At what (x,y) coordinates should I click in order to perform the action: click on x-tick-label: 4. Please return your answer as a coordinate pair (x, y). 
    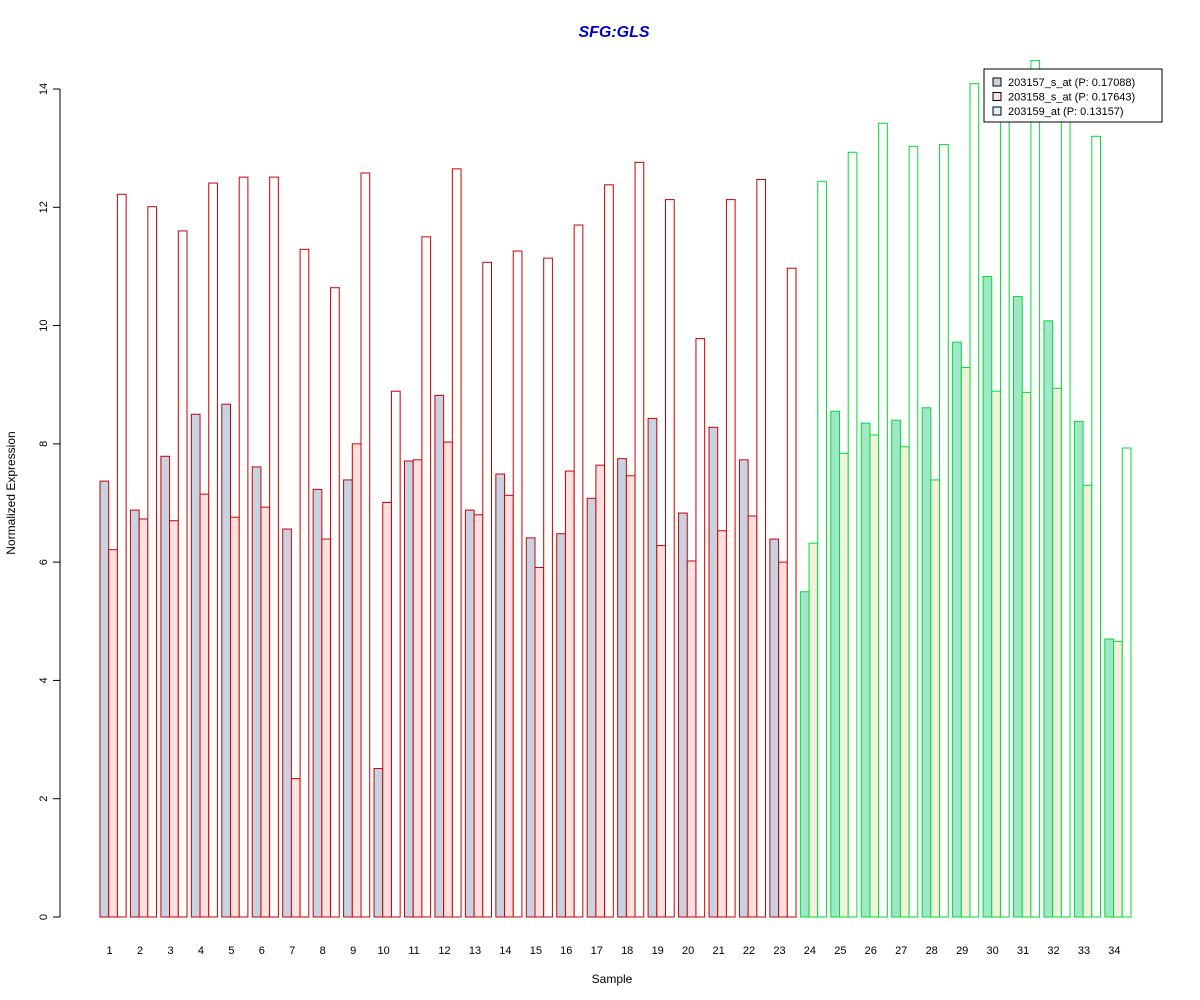
    Looking at the image, I should click on (201, 951).